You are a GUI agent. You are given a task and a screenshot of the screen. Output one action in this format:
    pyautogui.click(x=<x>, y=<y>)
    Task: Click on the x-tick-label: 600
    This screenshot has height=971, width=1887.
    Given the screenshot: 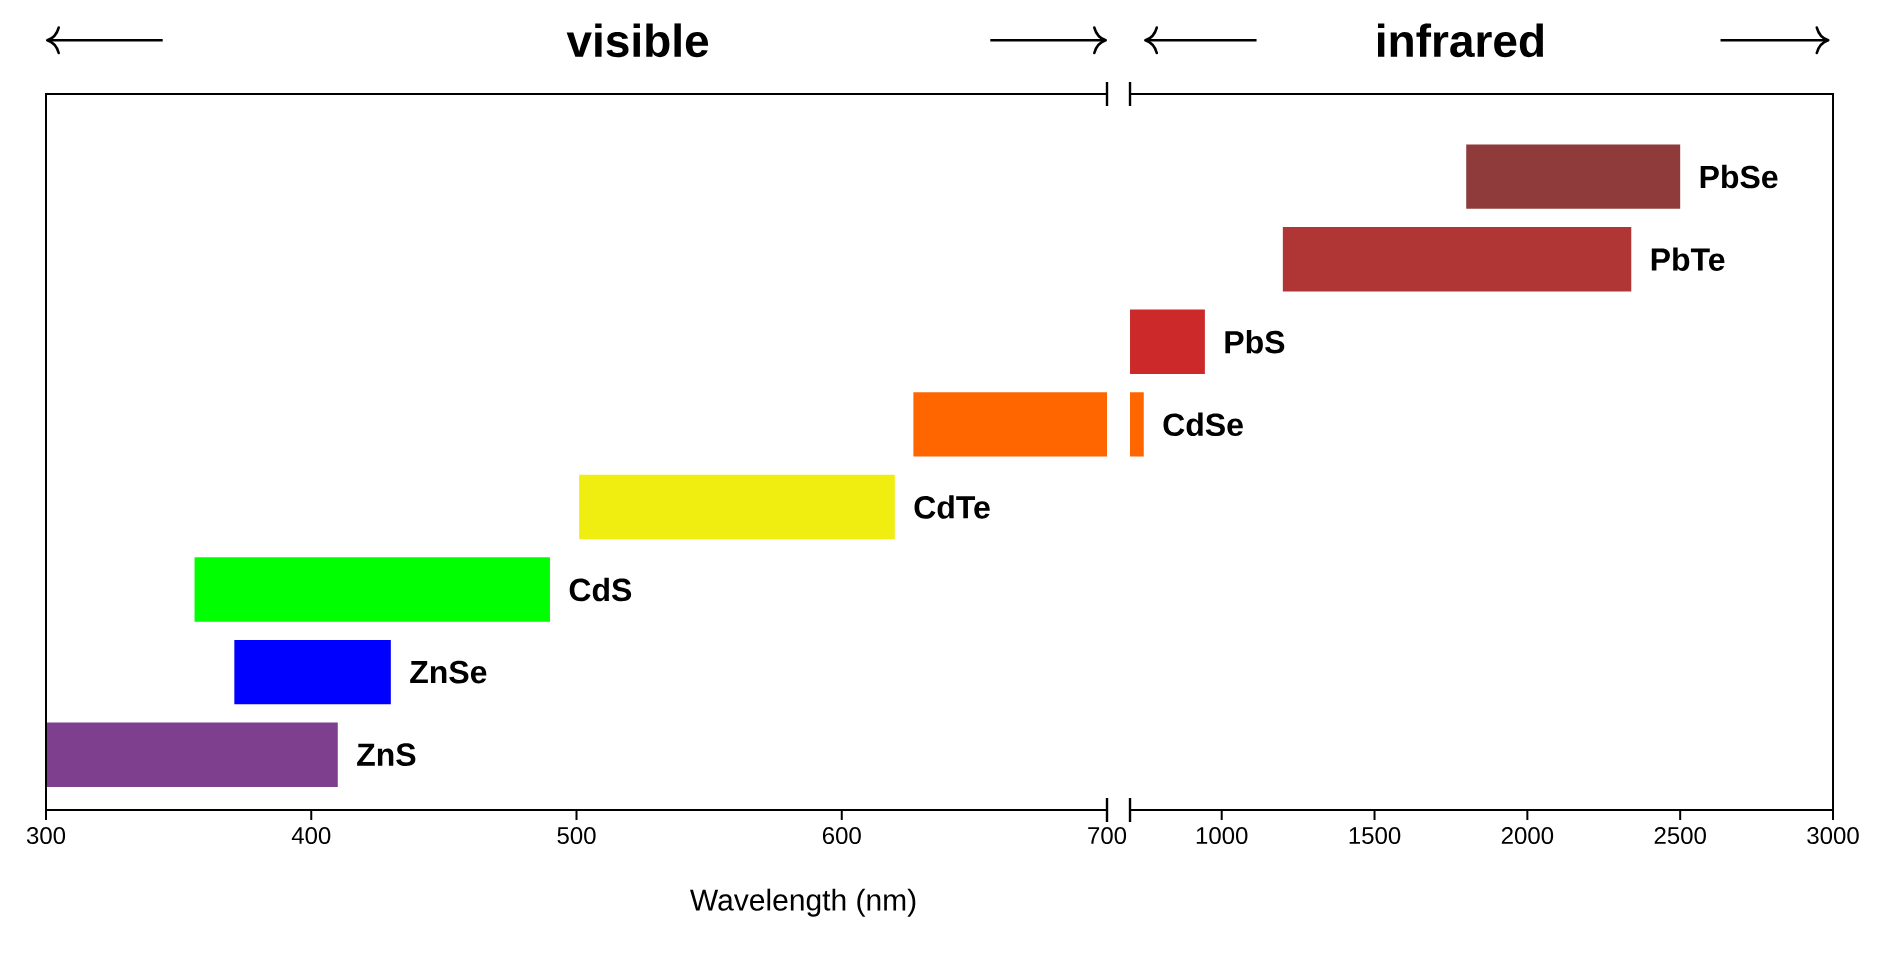 What is the action you would take?
    pyautogui.click(x=841, y=836)
    